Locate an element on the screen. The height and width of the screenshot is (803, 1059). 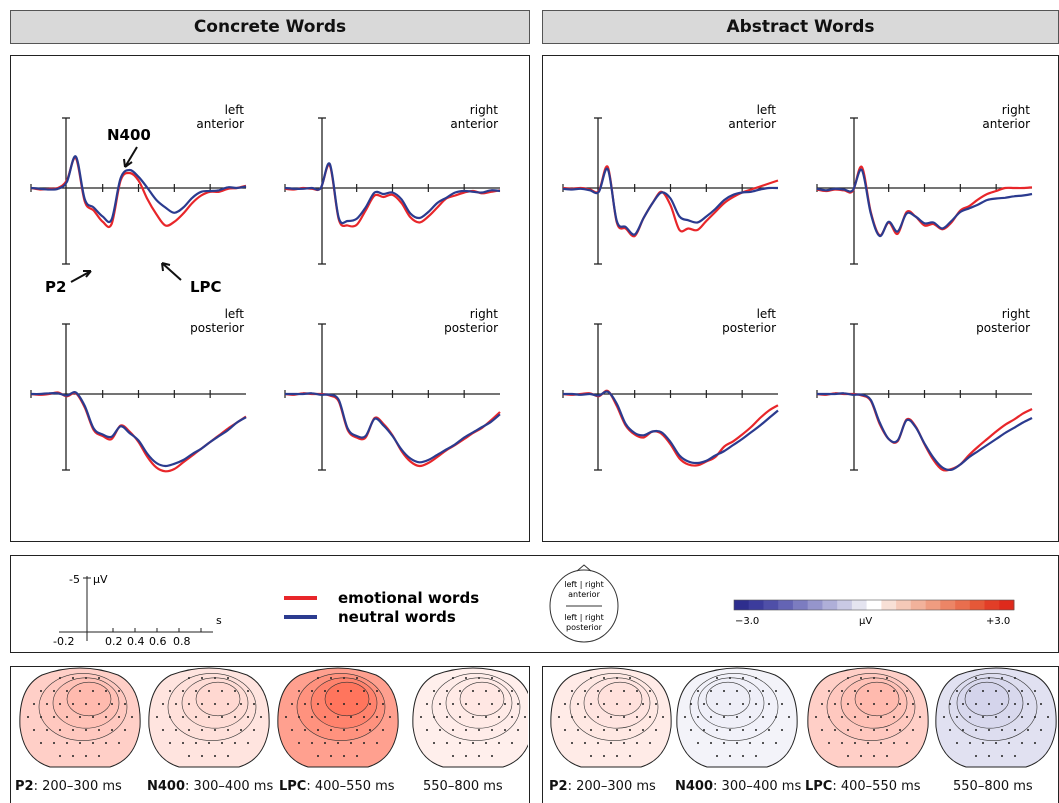
region-label-line2: posterior is located at coordinates (749, 328).